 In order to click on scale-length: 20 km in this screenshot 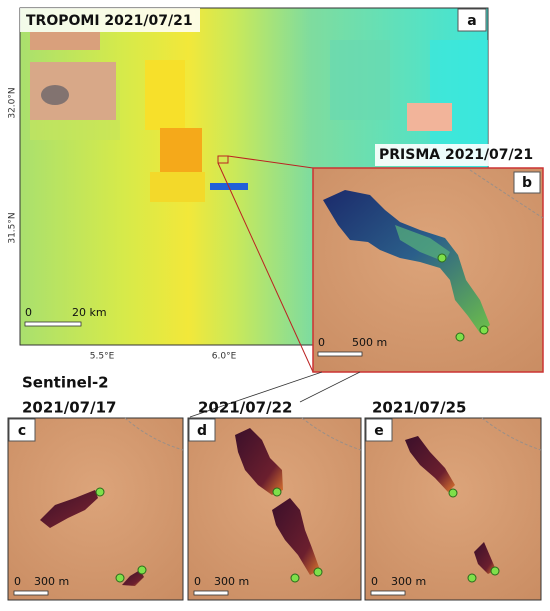, I will do `click(89, 312)`.